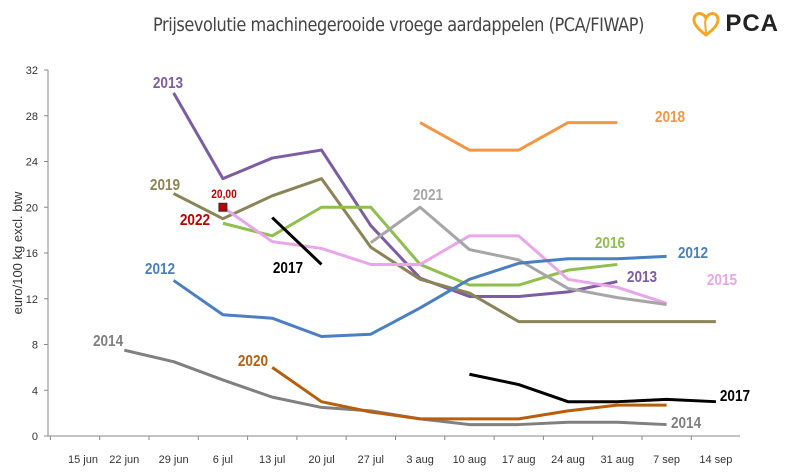 Image resolution: width=797 pixels, height=476 pixels. What do you see at coordinates (470, 460) in the screenshot?
I see `x-tick-label: 10 aug` at bounding box center [470, 460].